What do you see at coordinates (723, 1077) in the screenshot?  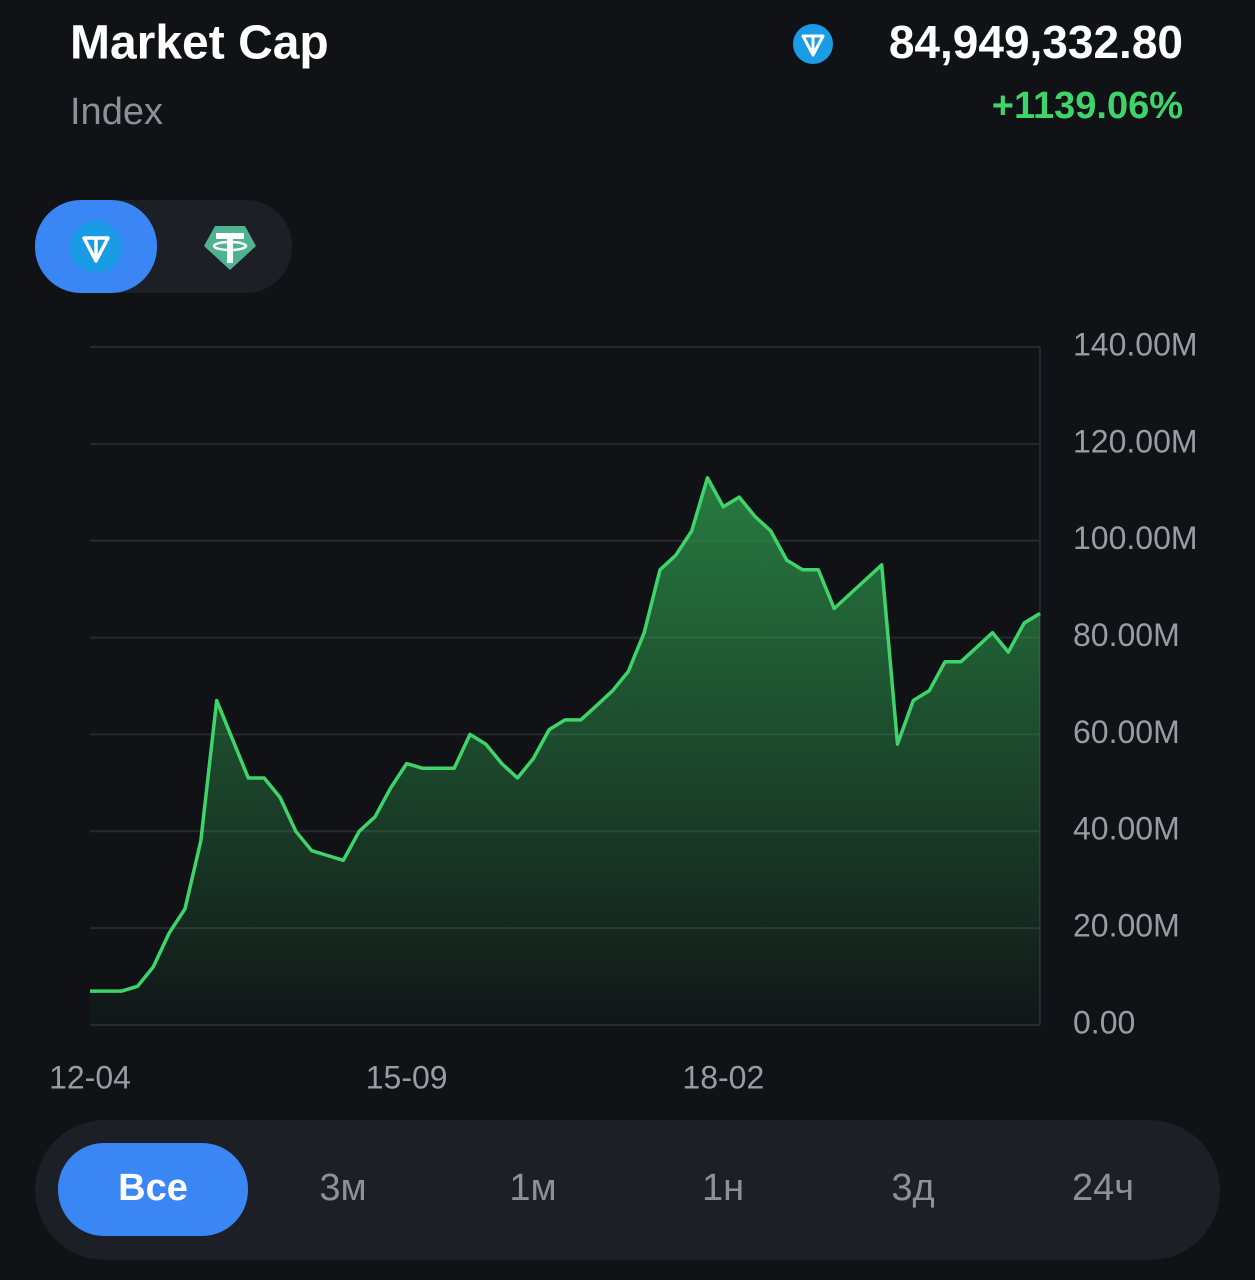 I see `x-tick-label: 18-02` at bounding box center [723, 1077].